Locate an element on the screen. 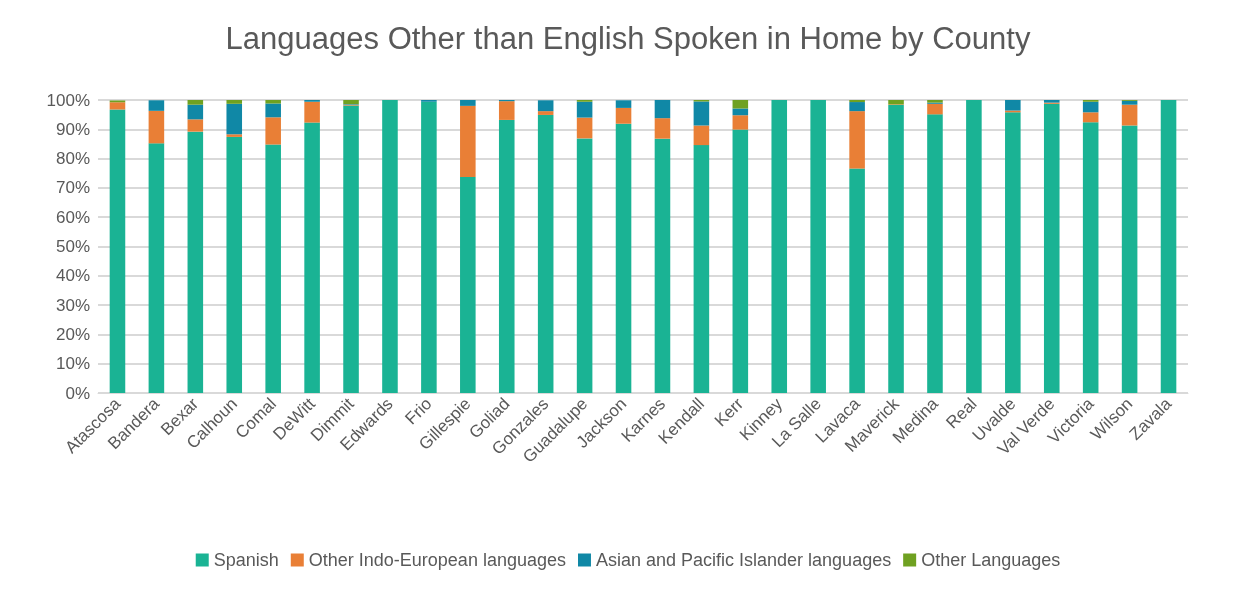 The width and height of the screenshot is (1256, 590). y-tick-label: 30% is located at coordinates (72, 305).